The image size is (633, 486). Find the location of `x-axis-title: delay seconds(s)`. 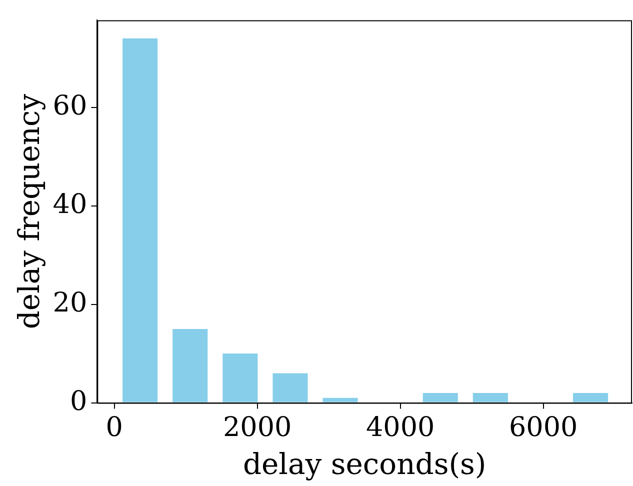

x-axis-title: delay seconds(s) is located at coordinates (364, 464).